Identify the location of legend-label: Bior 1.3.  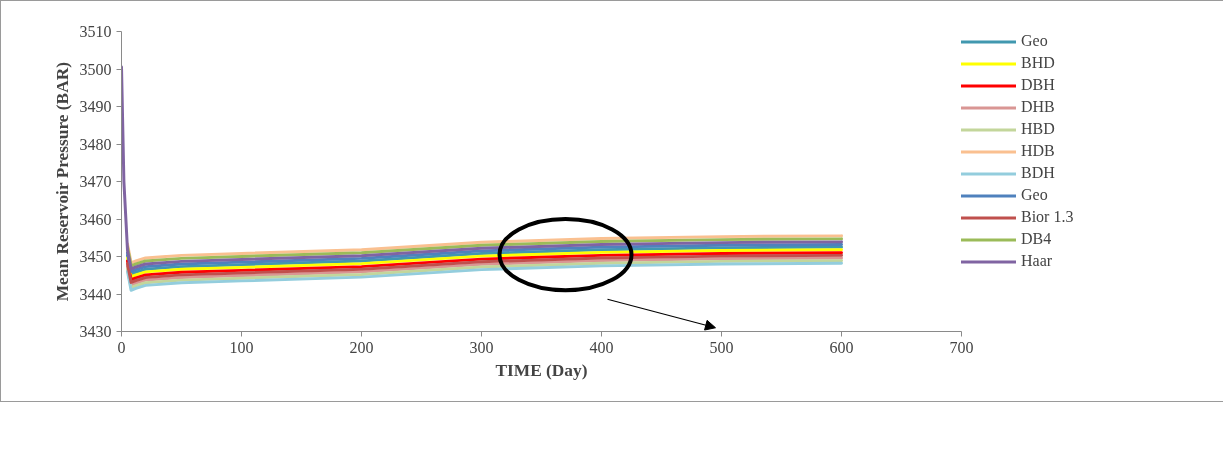
(1047, 217).